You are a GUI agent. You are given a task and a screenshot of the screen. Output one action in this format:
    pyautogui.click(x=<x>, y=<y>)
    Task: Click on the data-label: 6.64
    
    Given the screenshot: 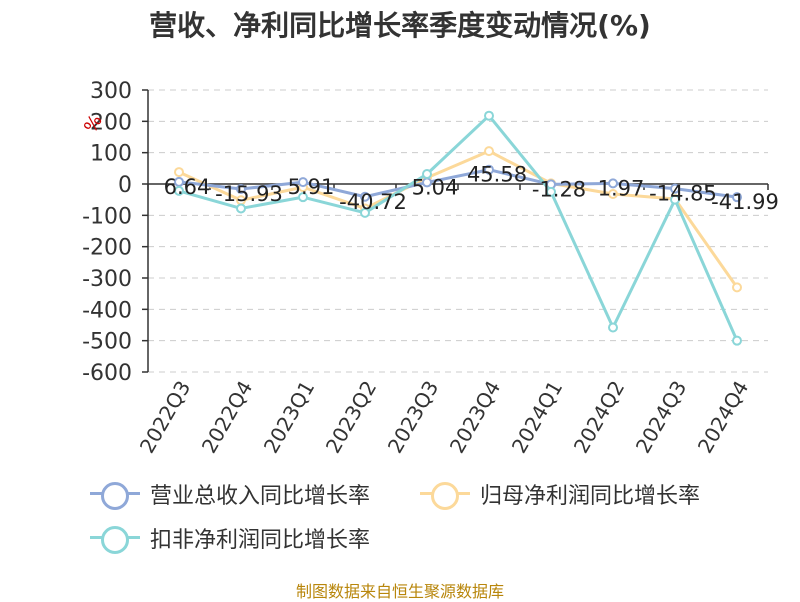 What is the action you would take?
    pyautogui.click(x=187, y=187)
    